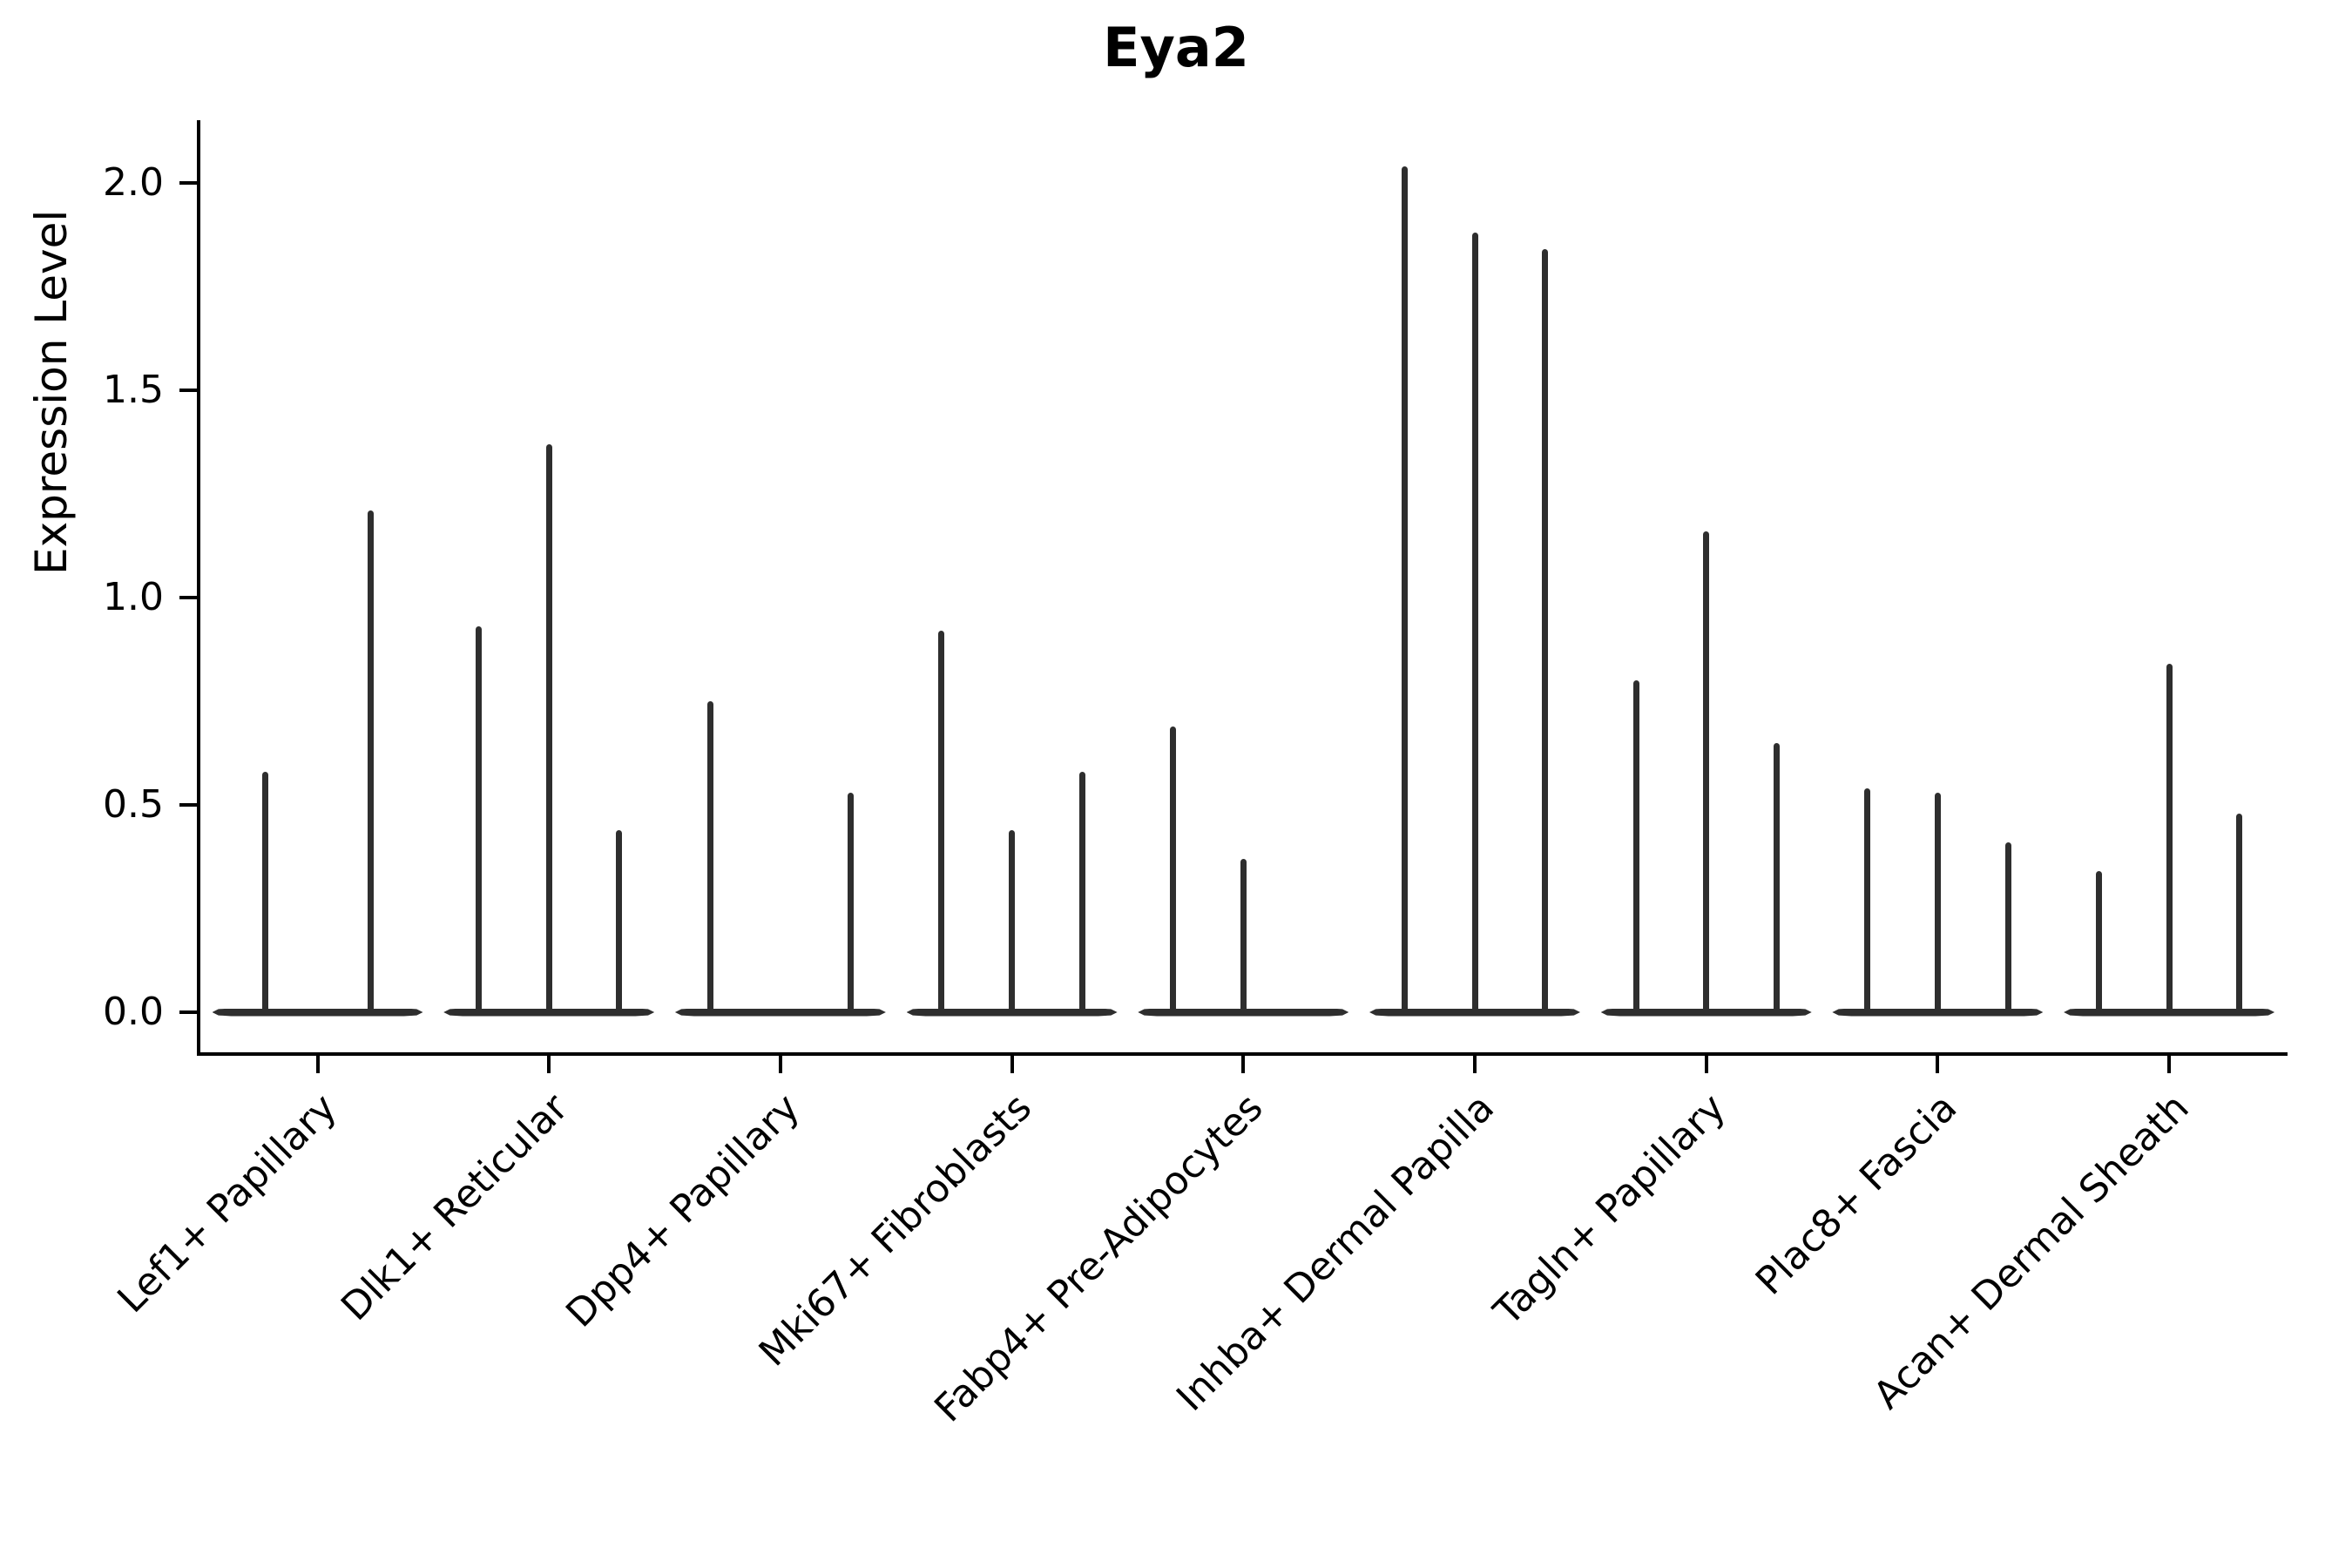  What do you see at coordinates (134, 182) in the screenshot?
I see `y-tick-label: 2.0` at bounding box center [134, 182].